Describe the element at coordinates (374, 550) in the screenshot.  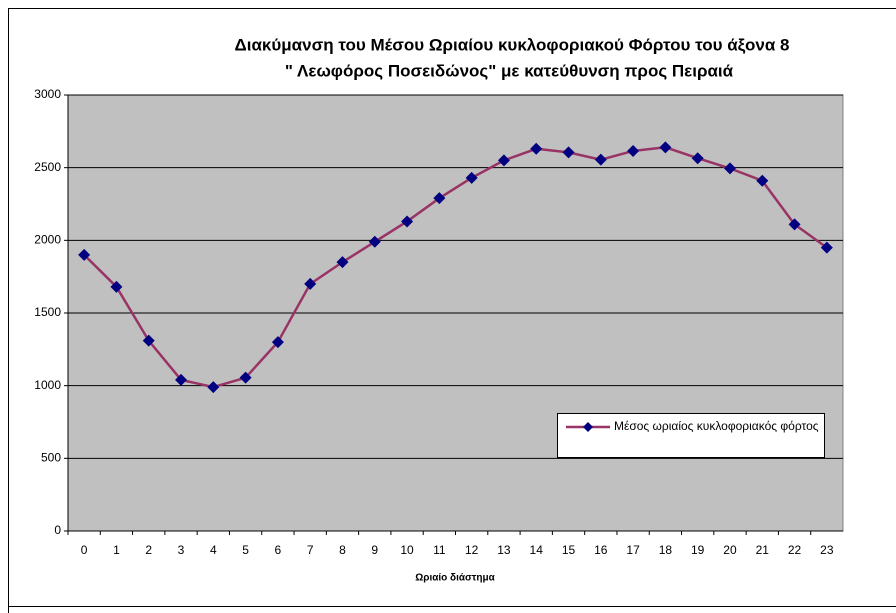
I see `x-tick-label: 9` at that location.